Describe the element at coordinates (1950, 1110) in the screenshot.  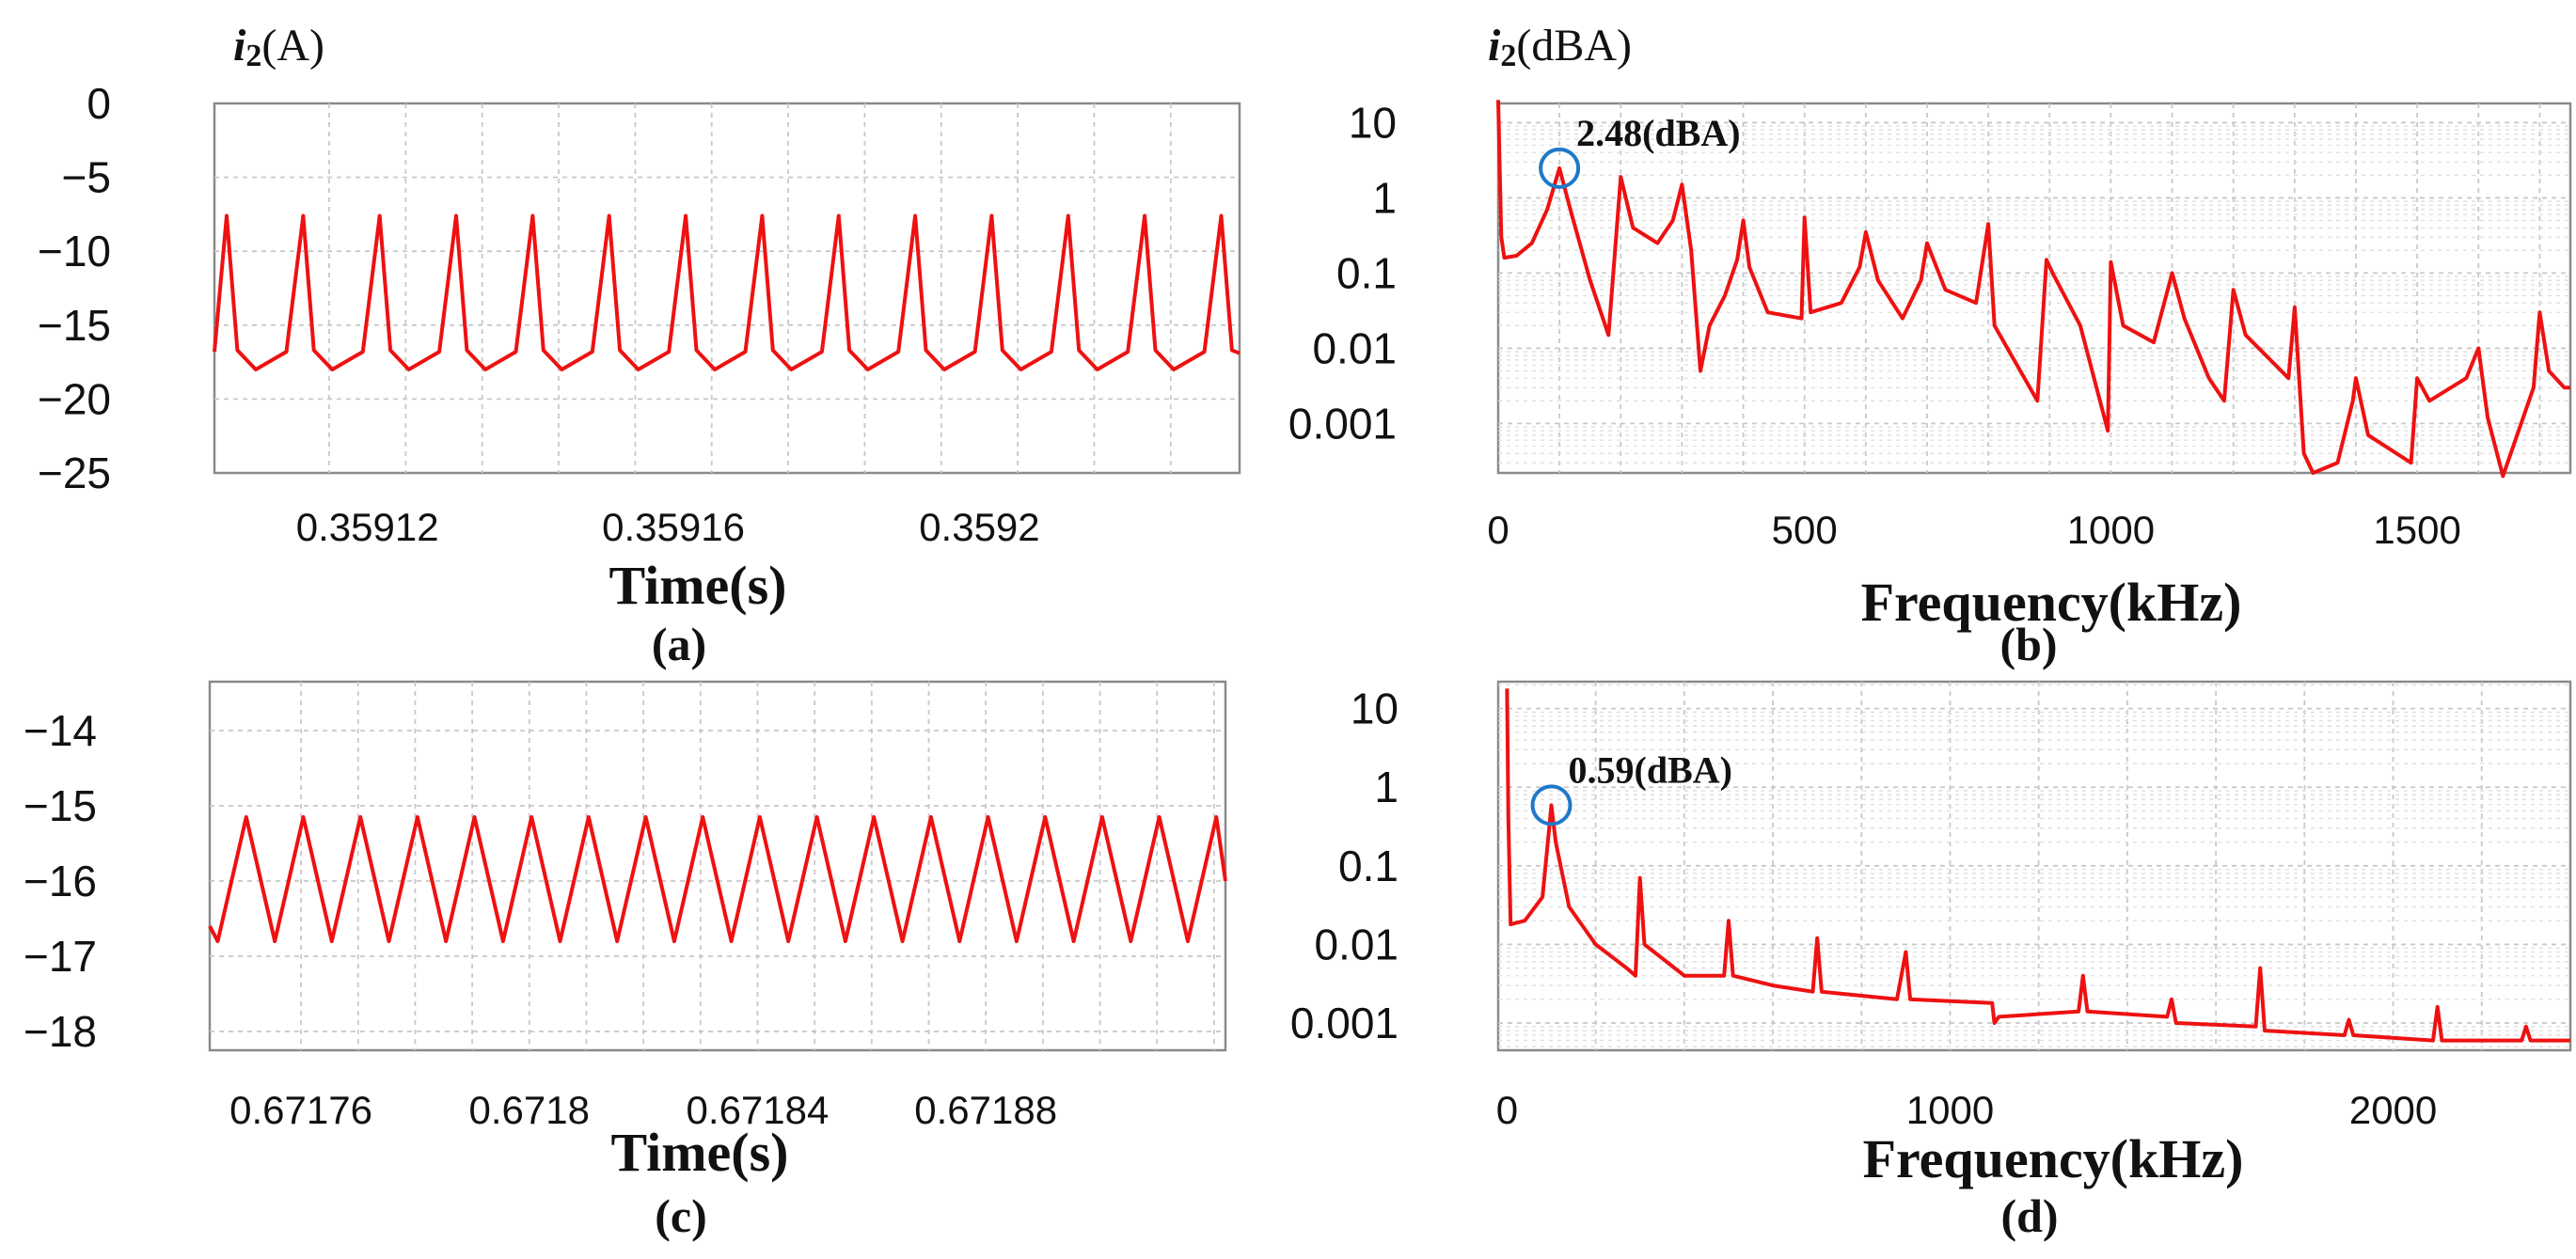
I see `panel-d-x-tick-label: 1000` at that location.